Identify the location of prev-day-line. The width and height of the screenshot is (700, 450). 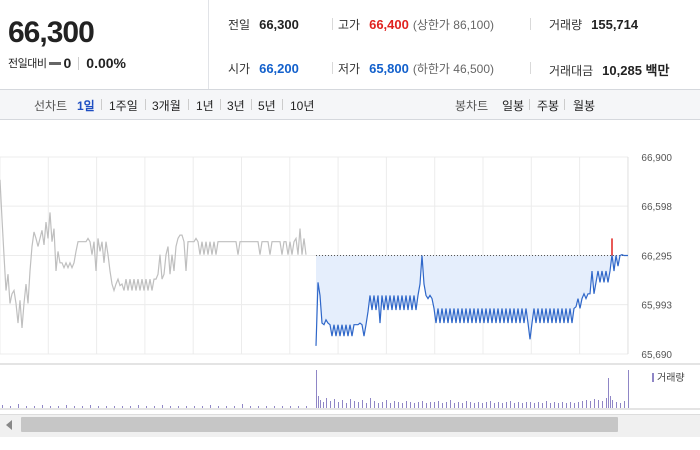
(153, 254).